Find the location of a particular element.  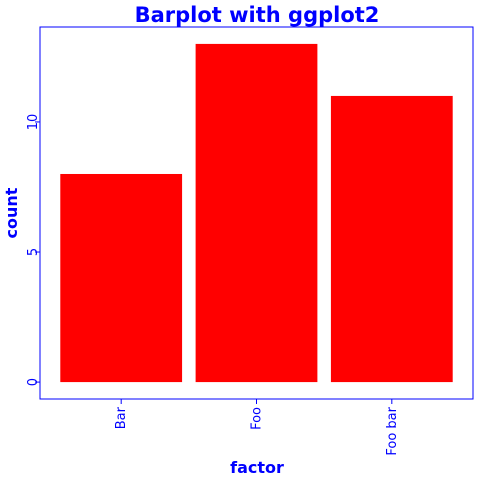

y-tick-label: 10 is located at coordinates (33, 122).